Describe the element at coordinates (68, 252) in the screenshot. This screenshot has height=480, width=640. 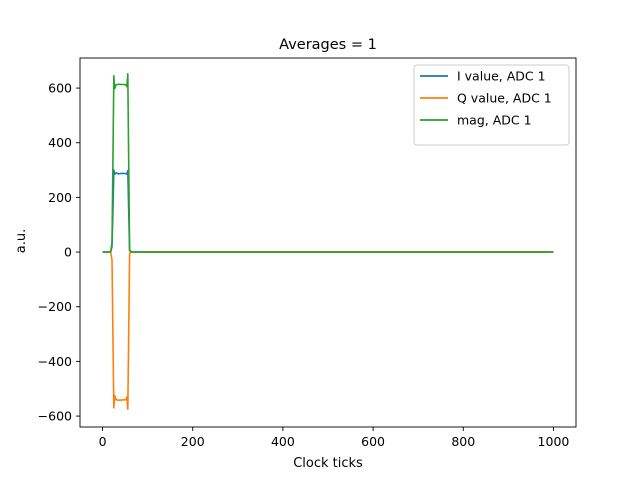
I see `y-tick-label: 0` at that location.